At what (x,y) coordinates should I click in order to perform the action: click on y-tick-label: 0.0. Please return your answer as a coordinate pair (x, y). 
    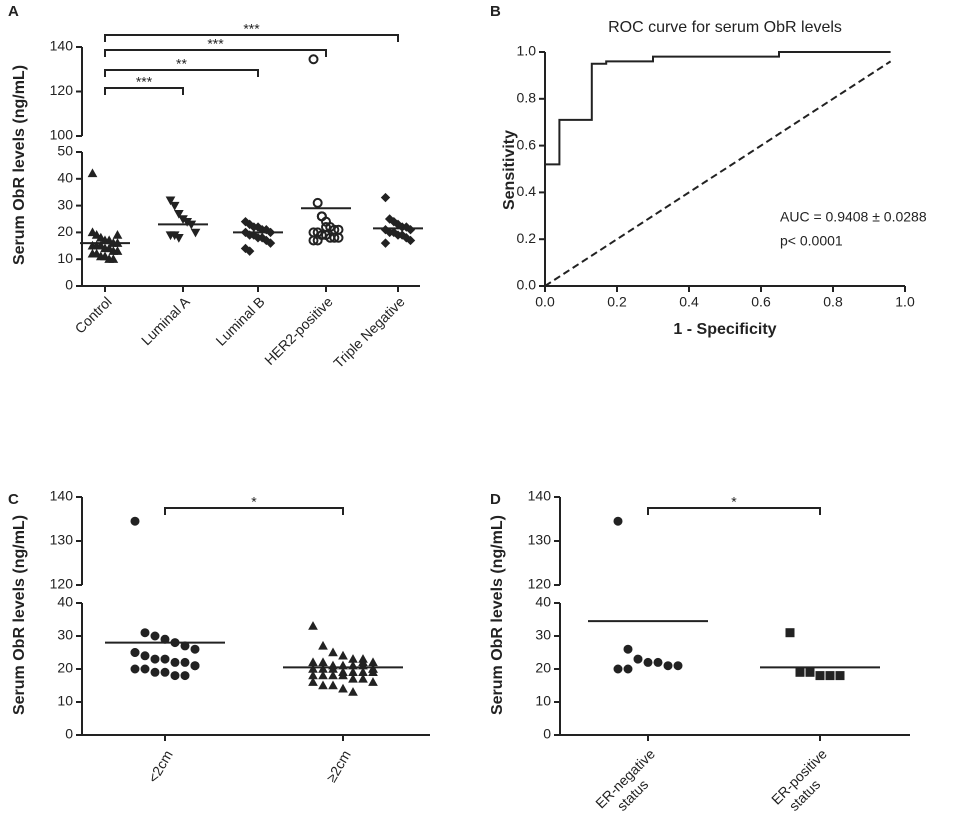
    Looking at the image, I should click on (527, 285).